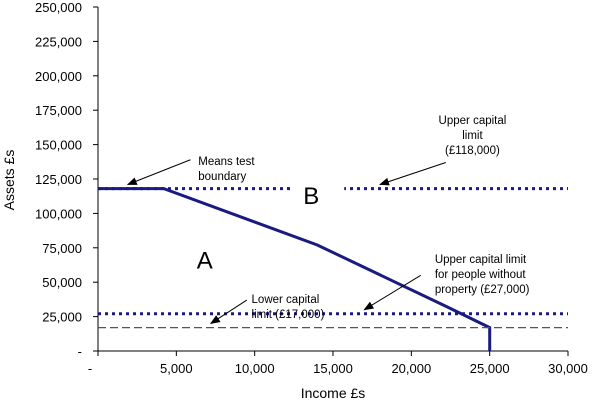 Image resolution: width=592 pixels, height=410 pixels. What do you see at coordinates (58, 145) in the screenshot?
I see `y-tick-label: 150,000` at bounding box center [58, 145].